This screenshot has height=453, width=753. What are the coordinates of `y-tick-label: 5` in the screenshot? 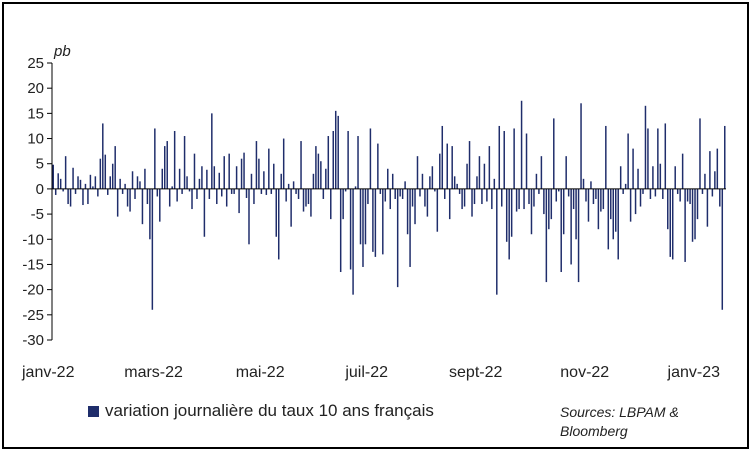 It's located at (40, 164).